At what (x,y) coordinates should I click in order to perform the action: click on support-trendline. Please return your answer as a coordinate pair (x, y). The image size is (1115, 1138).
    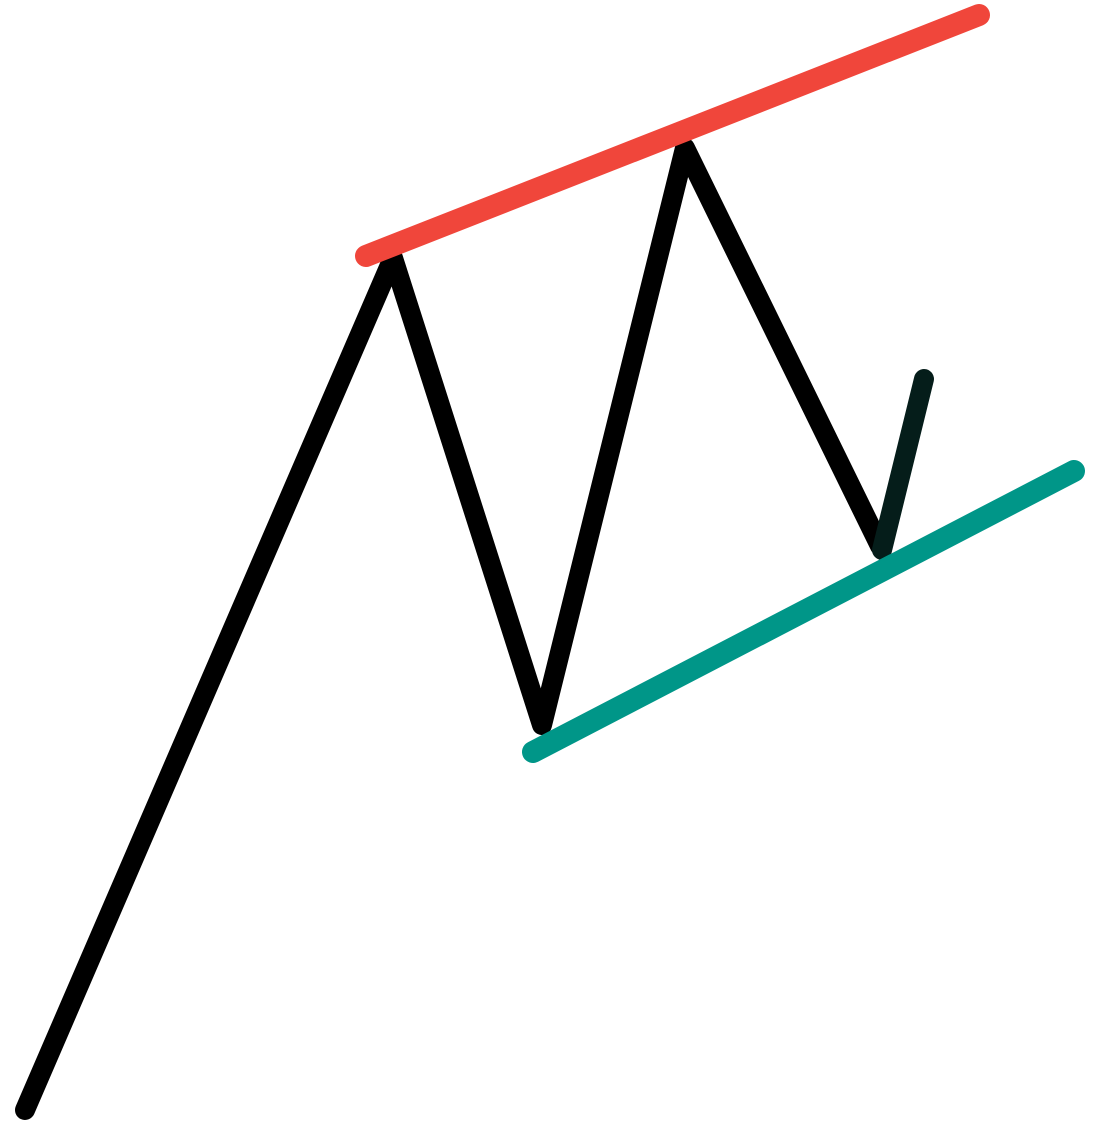
    Looking at the image, I should click on (803, 611).